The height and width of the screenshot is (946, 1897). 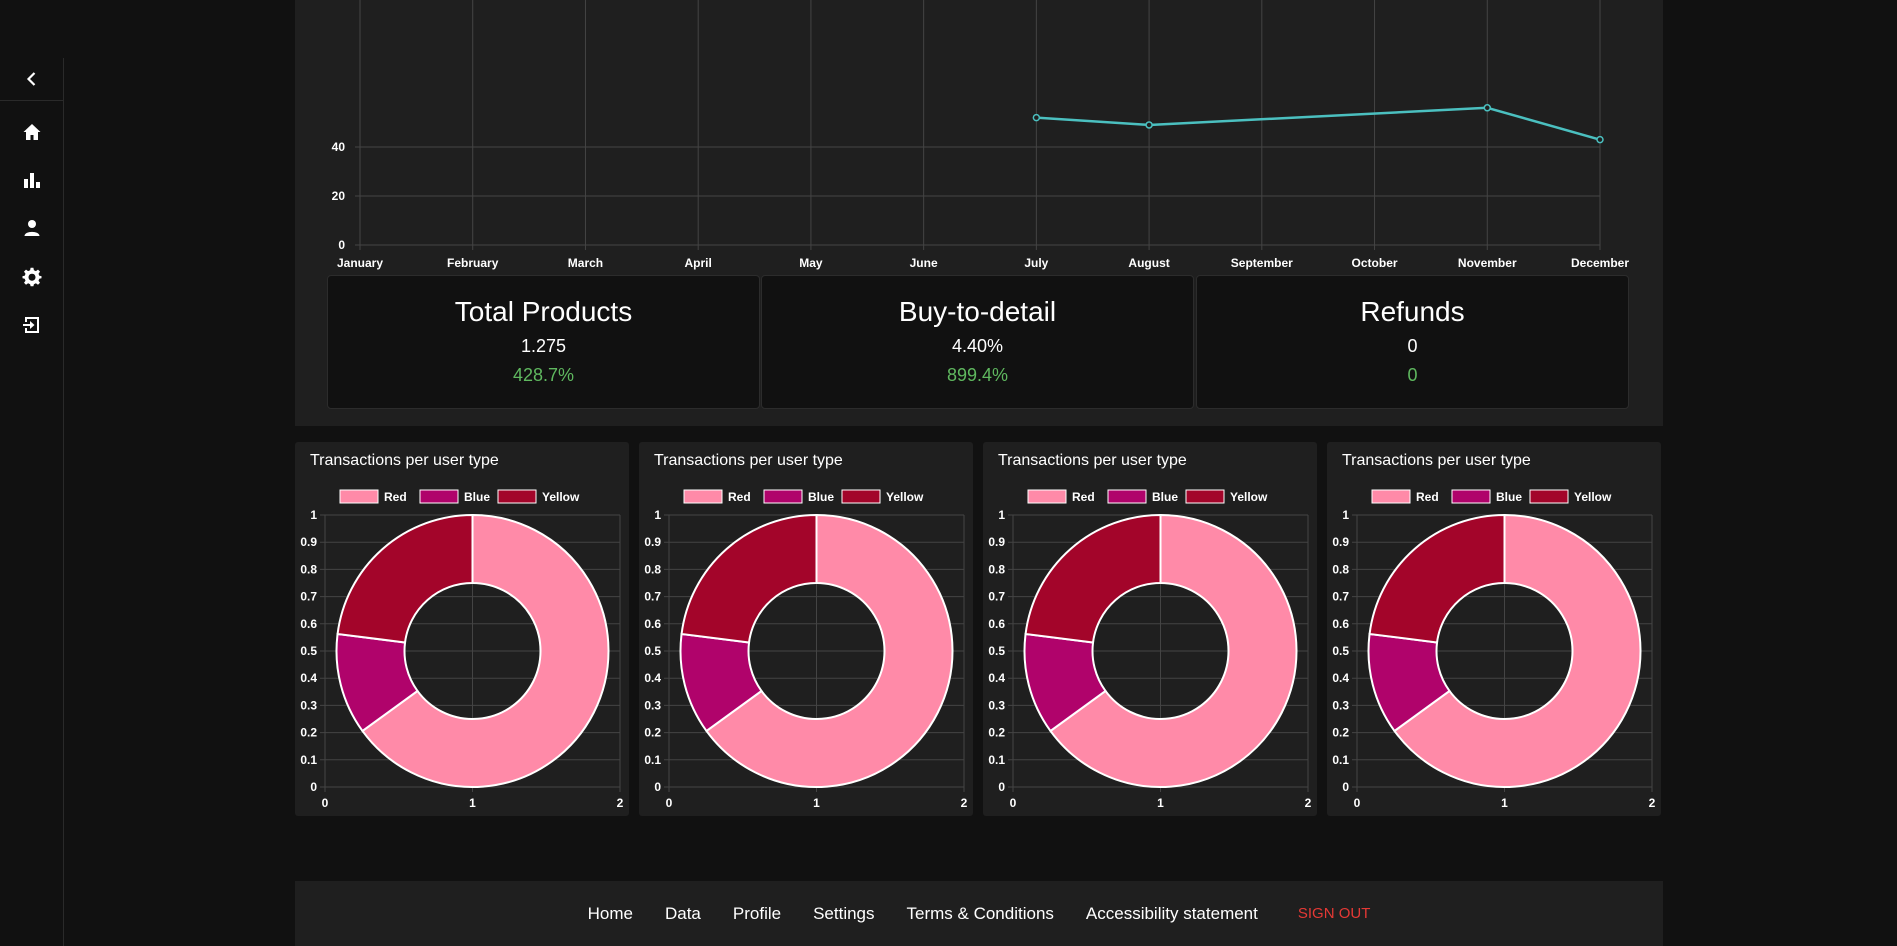 I want to click on footer-sign-out-button: SIGN OUT, so click(x=1334, y=913).